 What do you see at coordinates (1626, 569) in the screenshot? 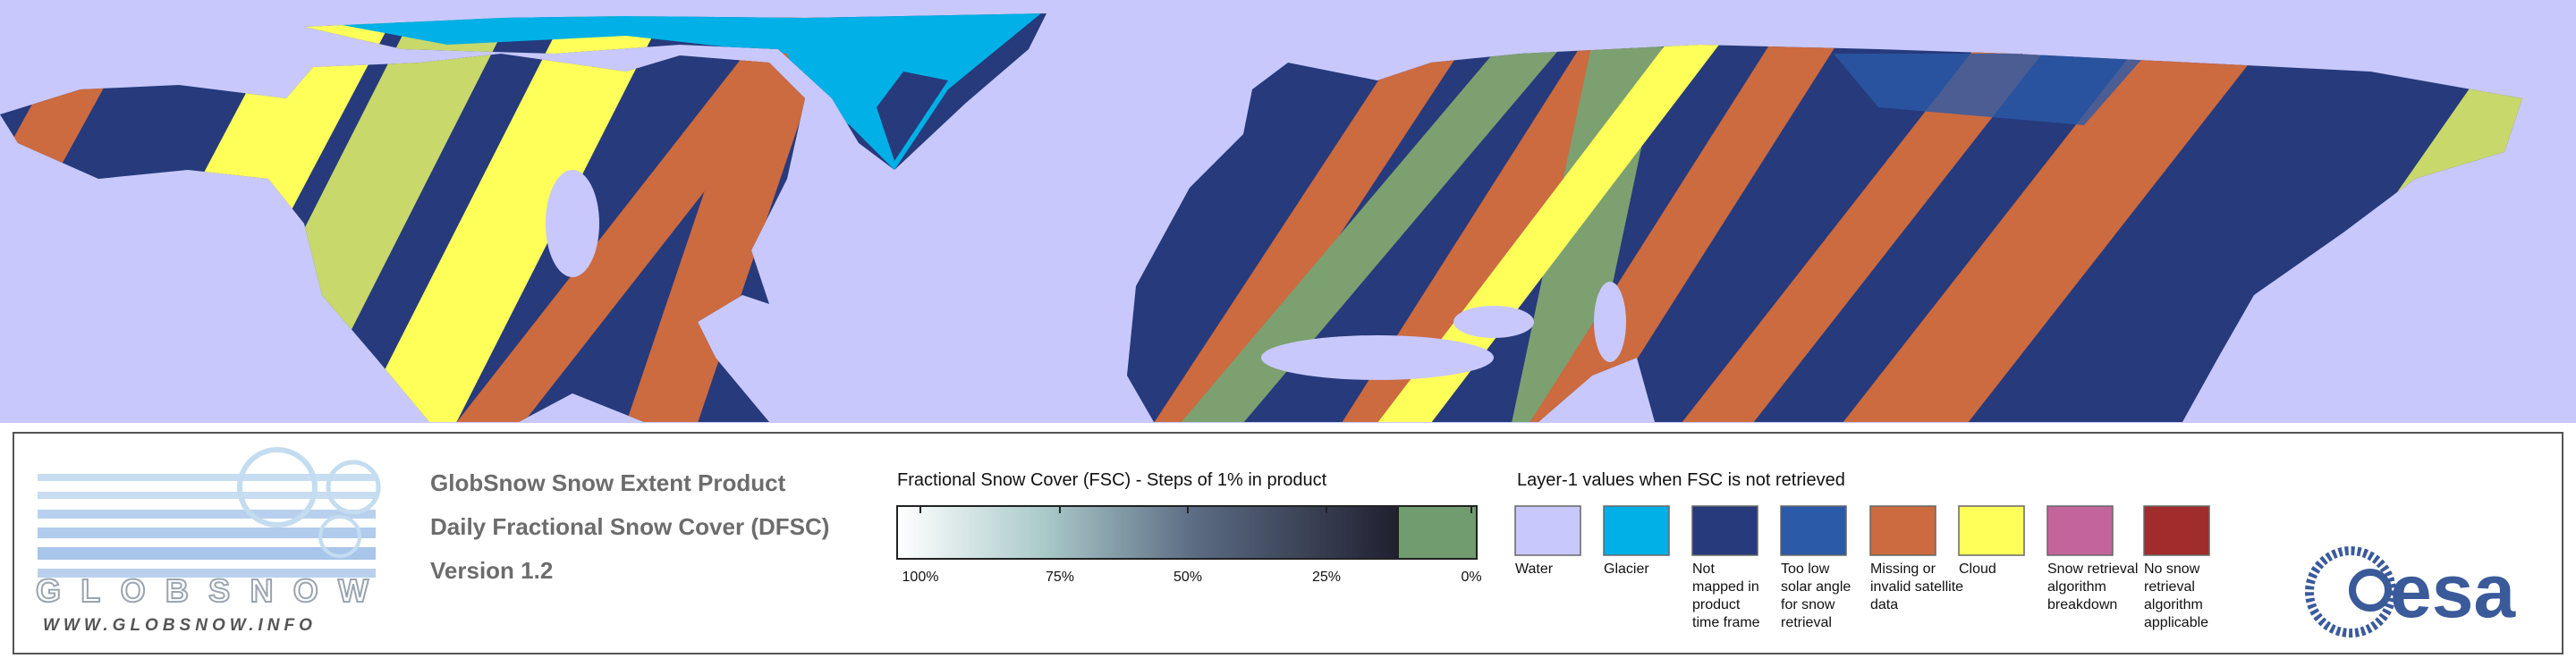
I see `legend-label: Glacier` at bounding box center [1626, 569].